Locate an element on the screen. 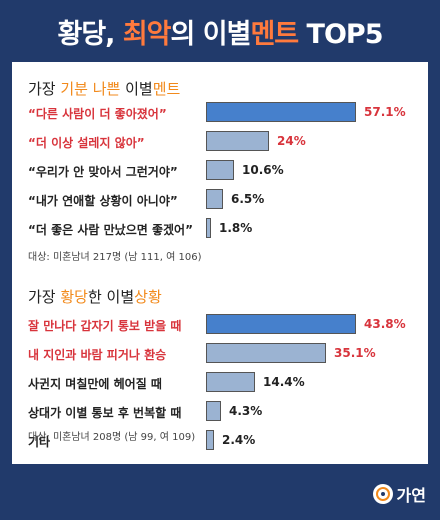  bar-label: “더 좋은 사람 만났으면 좋겠어” is located at coordinates (110, 230).